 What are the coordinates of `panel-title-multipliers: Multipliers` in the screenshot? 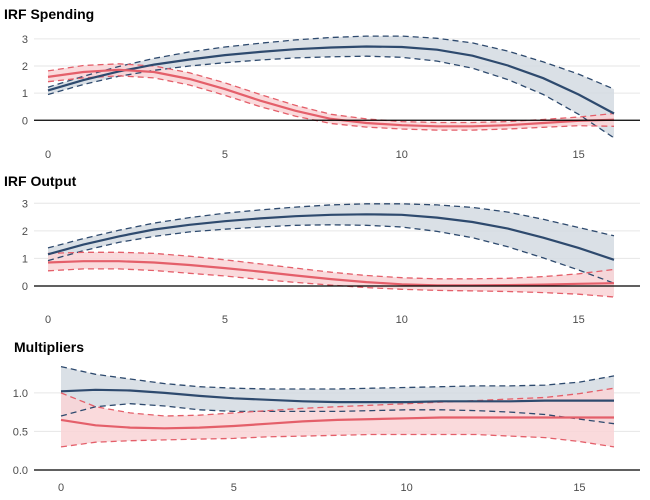 It's located at (49, 347).